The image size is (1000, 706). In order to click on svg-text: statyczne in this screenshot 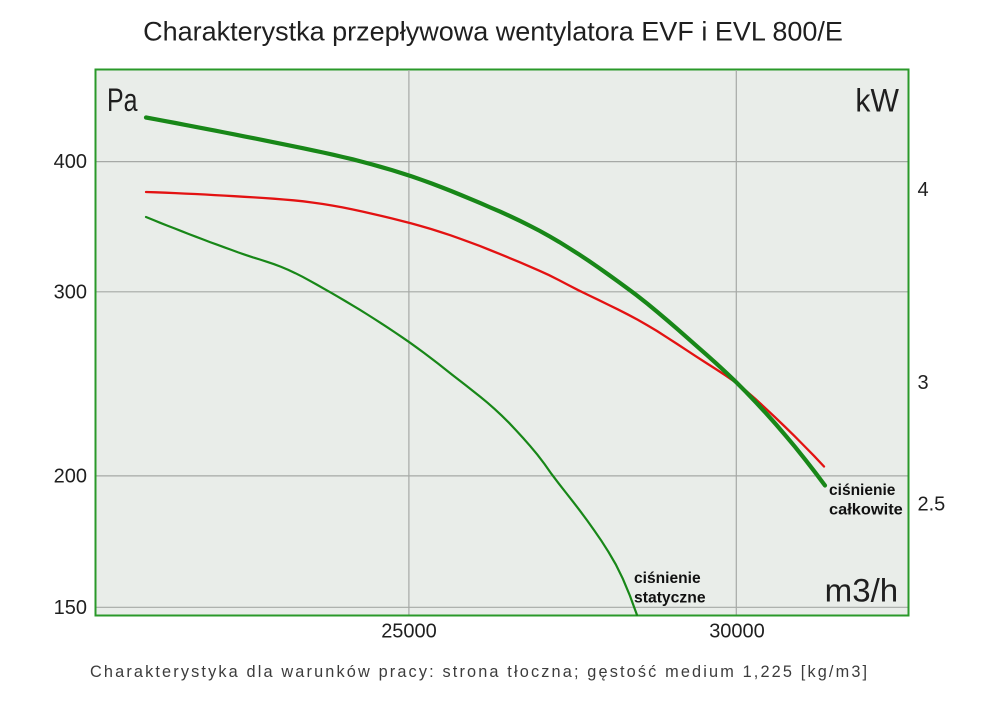, I will do `click(670, 598)`.